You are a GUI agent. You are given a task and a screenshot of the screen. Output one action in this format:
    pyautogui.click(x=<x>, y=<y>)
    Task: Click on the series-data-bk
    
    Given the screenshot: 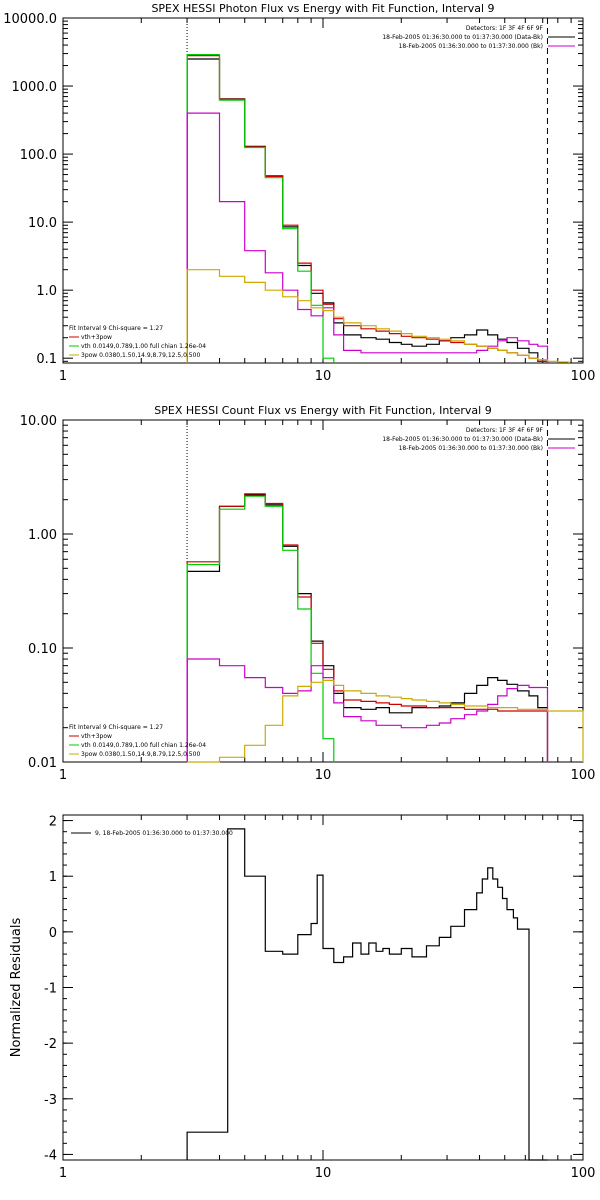 What is the action you would take?
    pyautogui.click(x=367, y=628)
    